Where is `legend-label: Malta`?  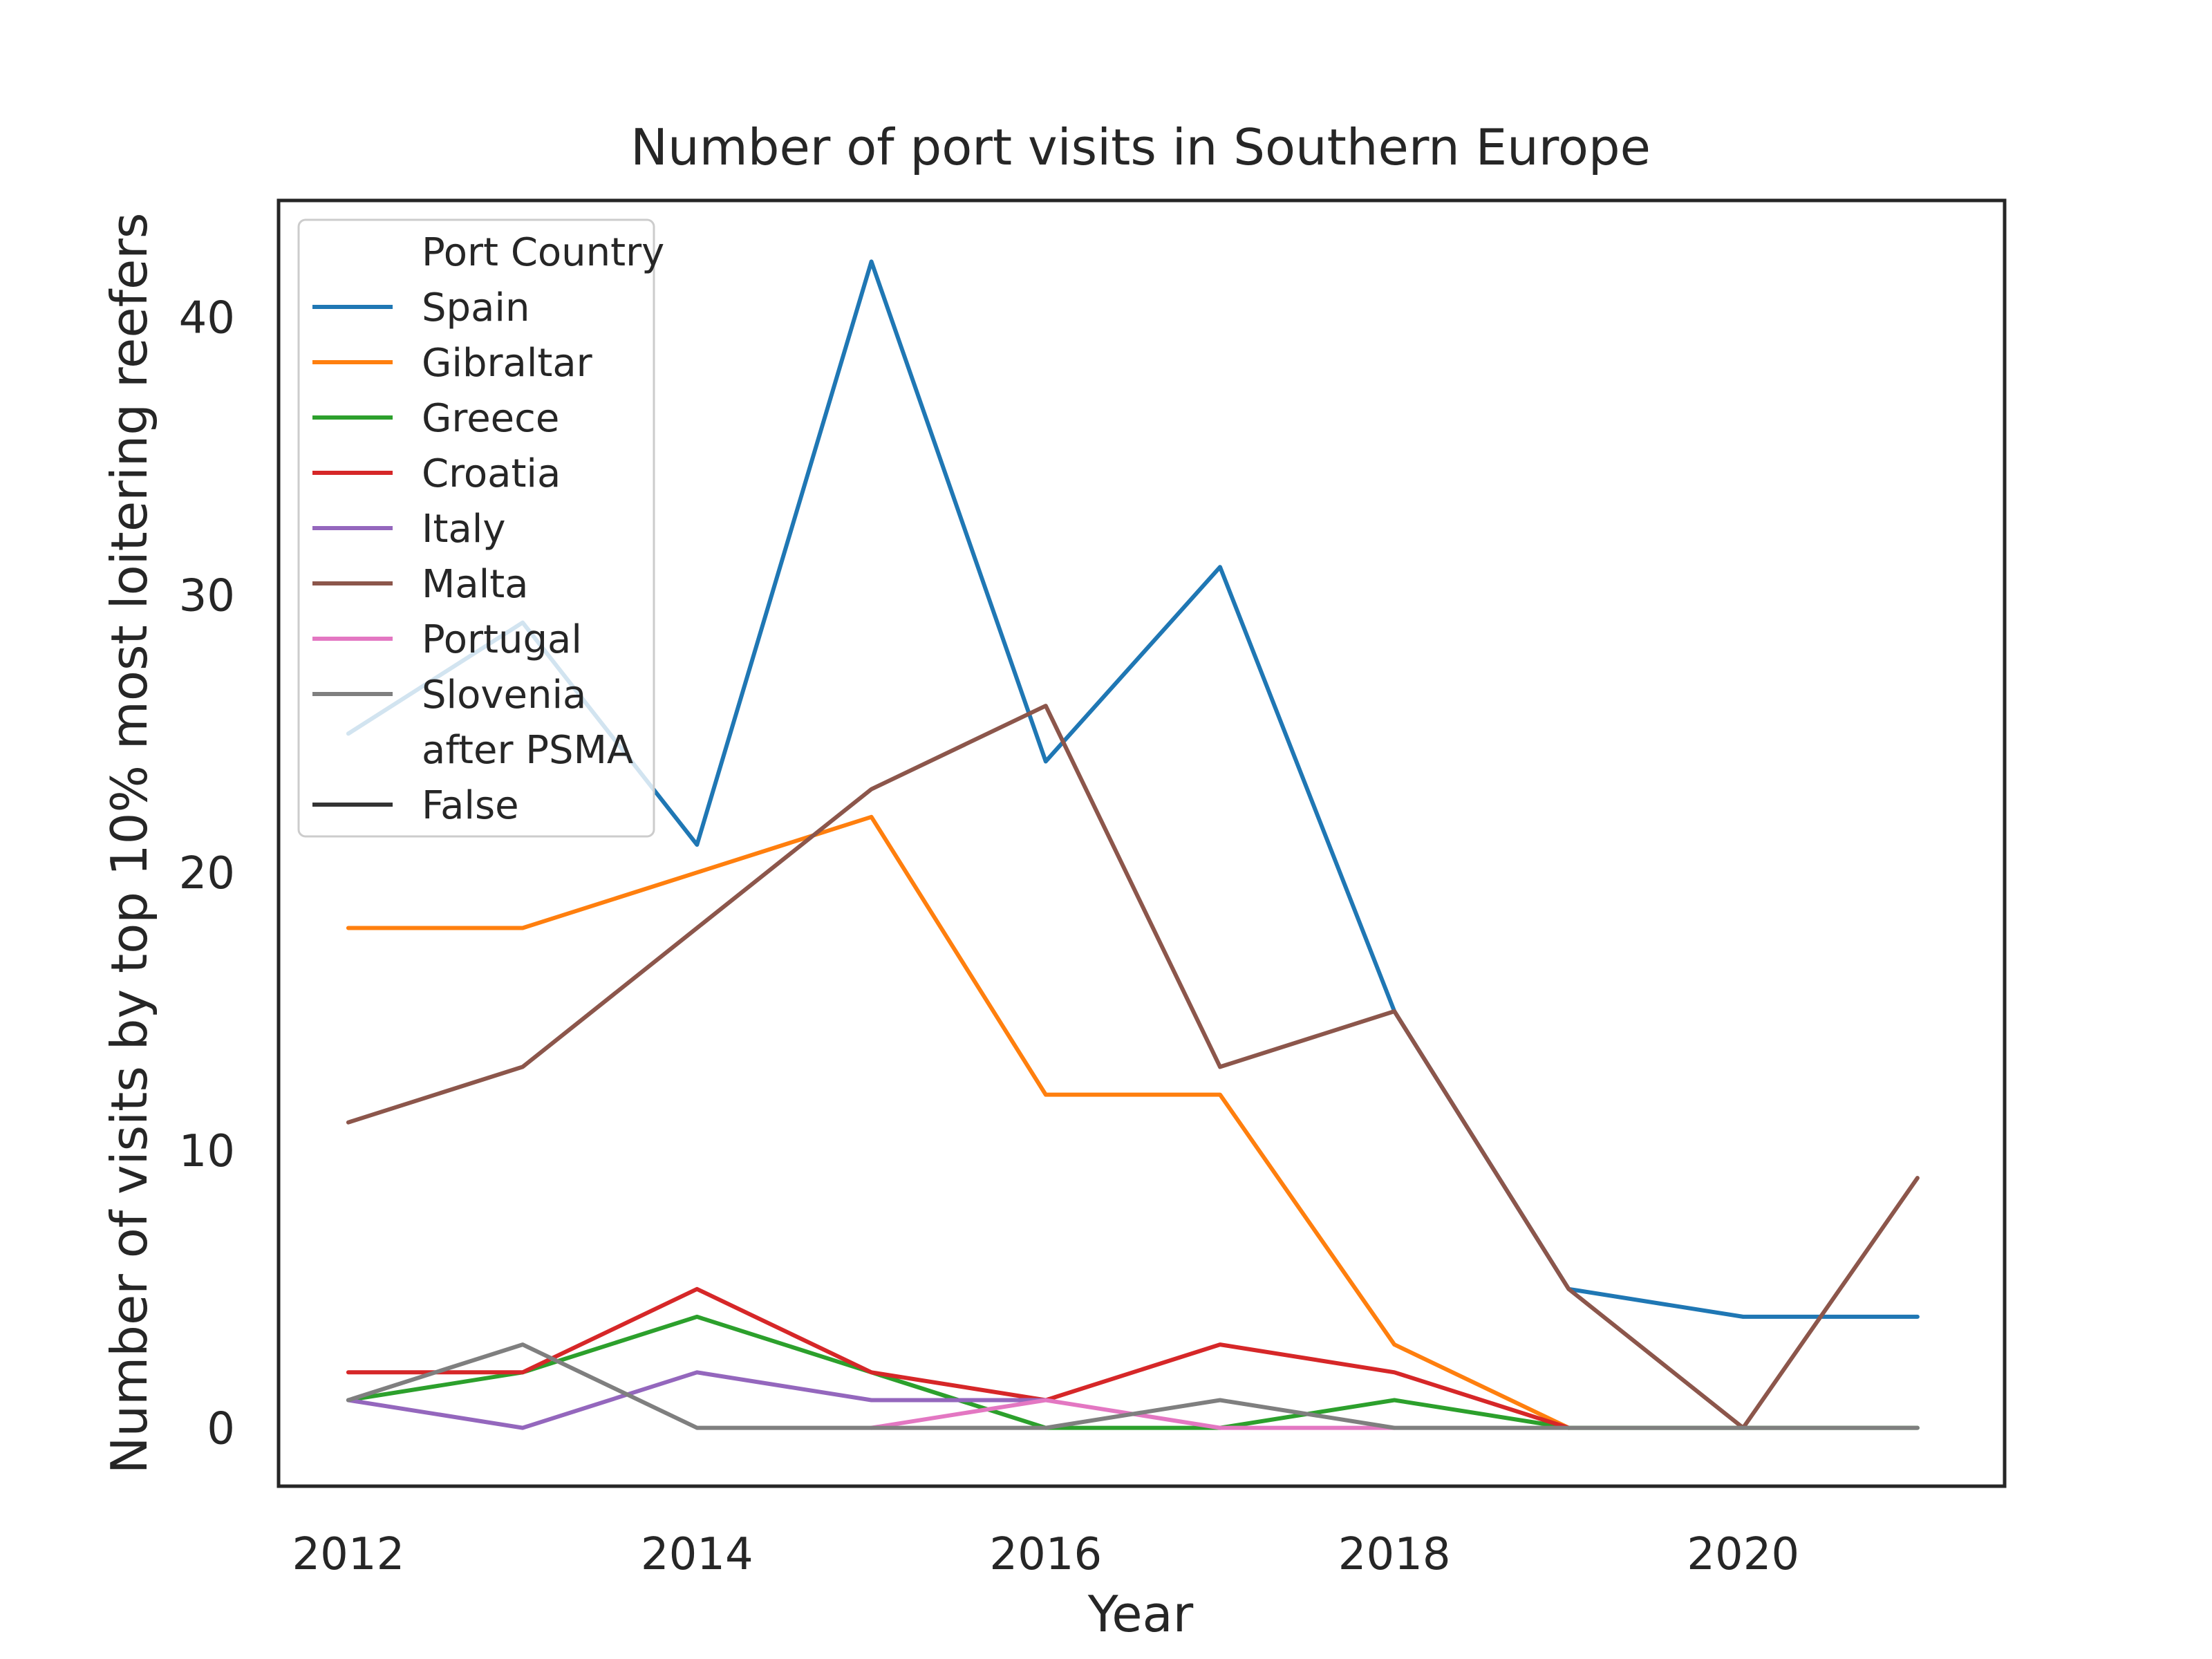 legend-label: Malta is located at coordinates (475, 584).